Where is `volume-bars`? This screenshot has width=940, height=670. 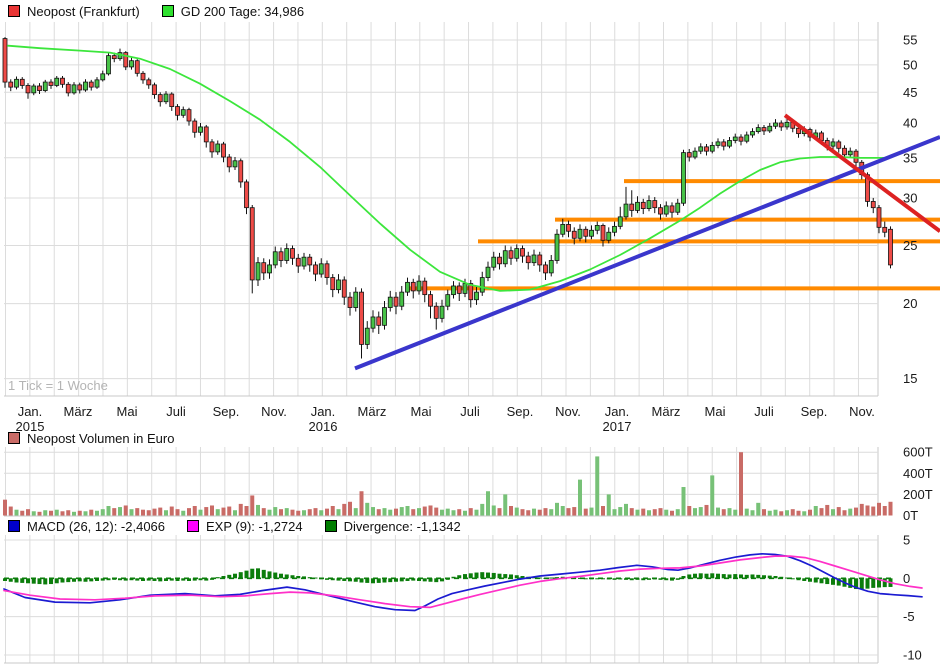 volume-bars is located at coordinates (448, 484).